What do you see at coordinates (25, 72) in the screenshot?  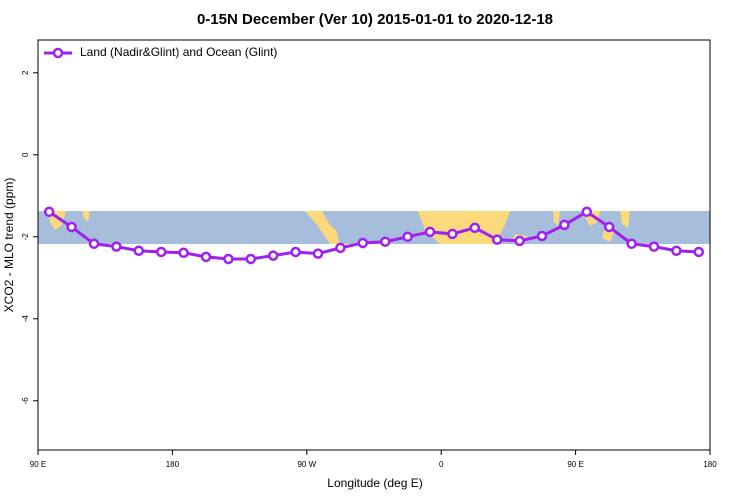 I see `y-tick-label: 2` at bounding box center [25, 72].